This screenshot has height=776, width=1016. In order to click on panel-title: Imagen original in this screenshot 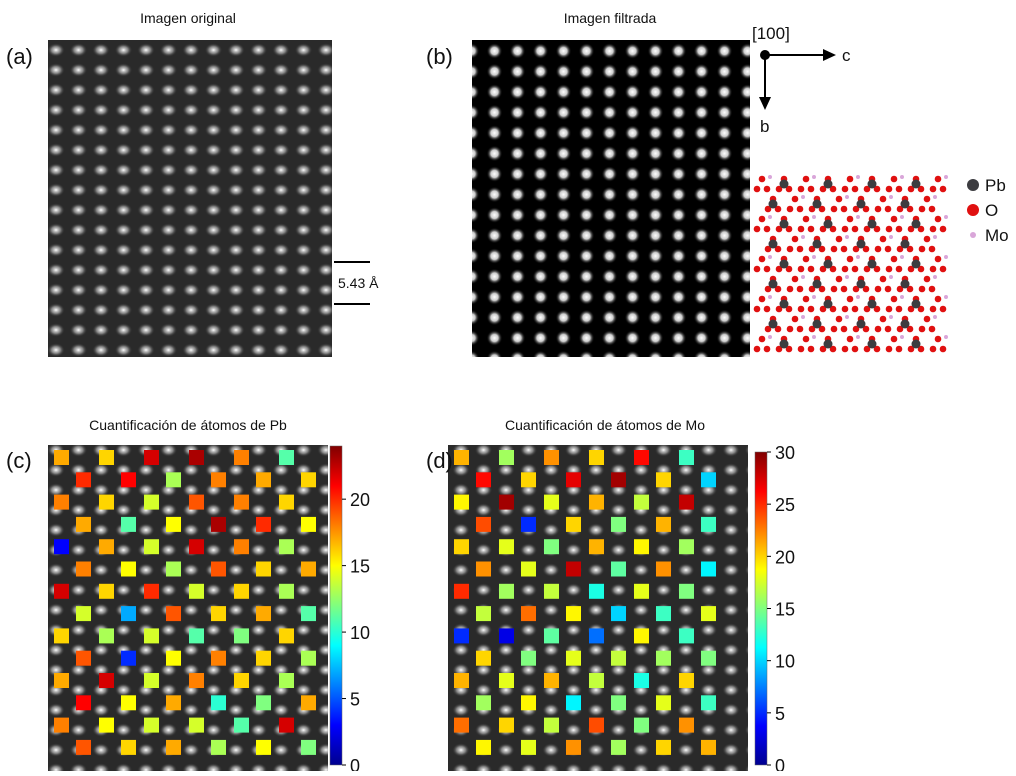, I will do `click(188, 18)`.